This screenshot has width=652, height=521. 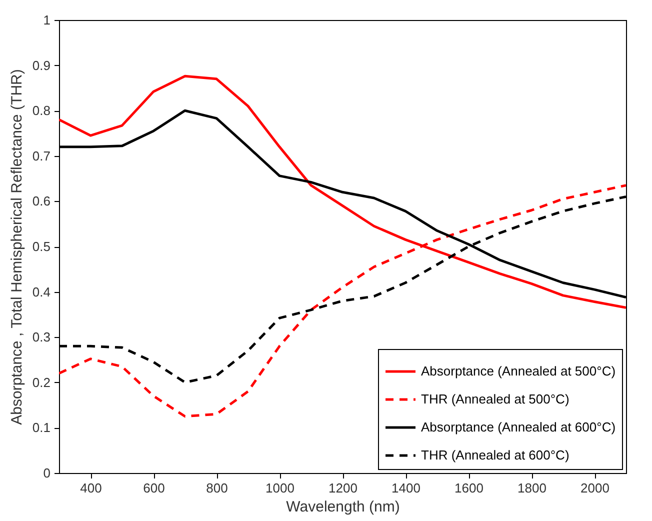 I want to click on y-tick-label: 0.5, so click(x=41, y=246).